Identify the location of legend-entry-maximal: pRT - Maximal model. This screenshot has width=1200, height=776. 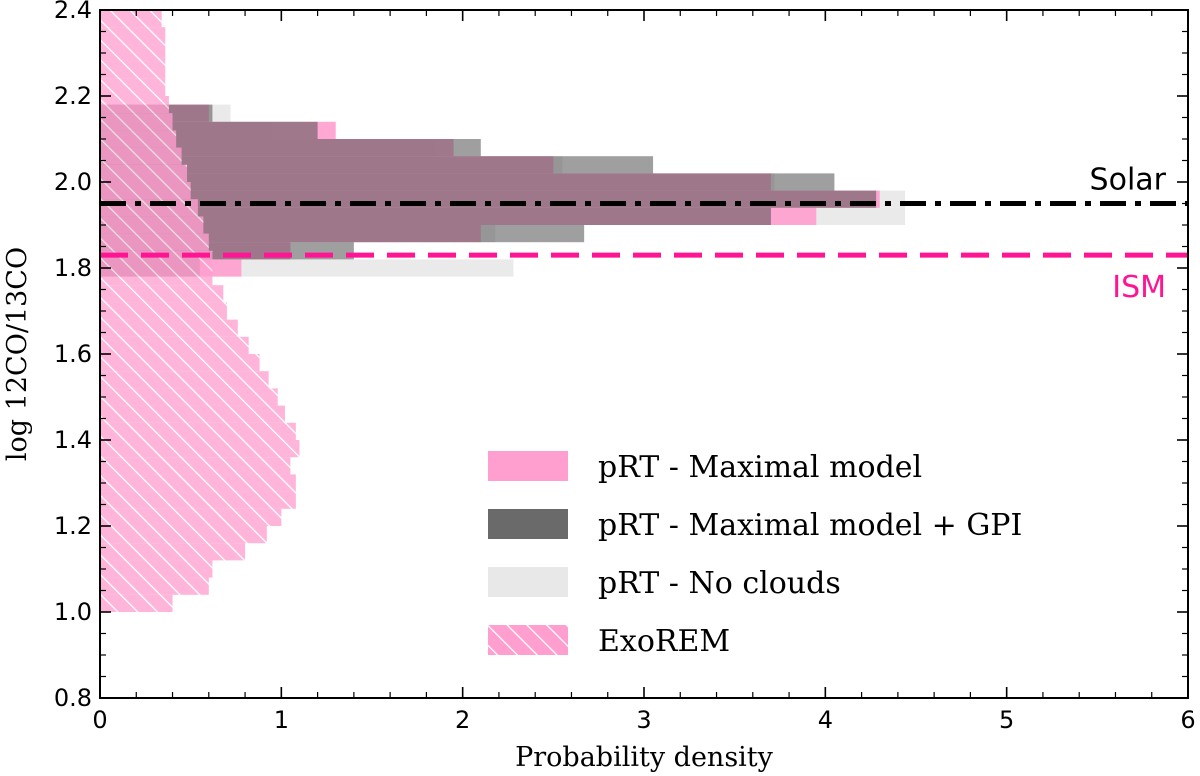
(705, 467).